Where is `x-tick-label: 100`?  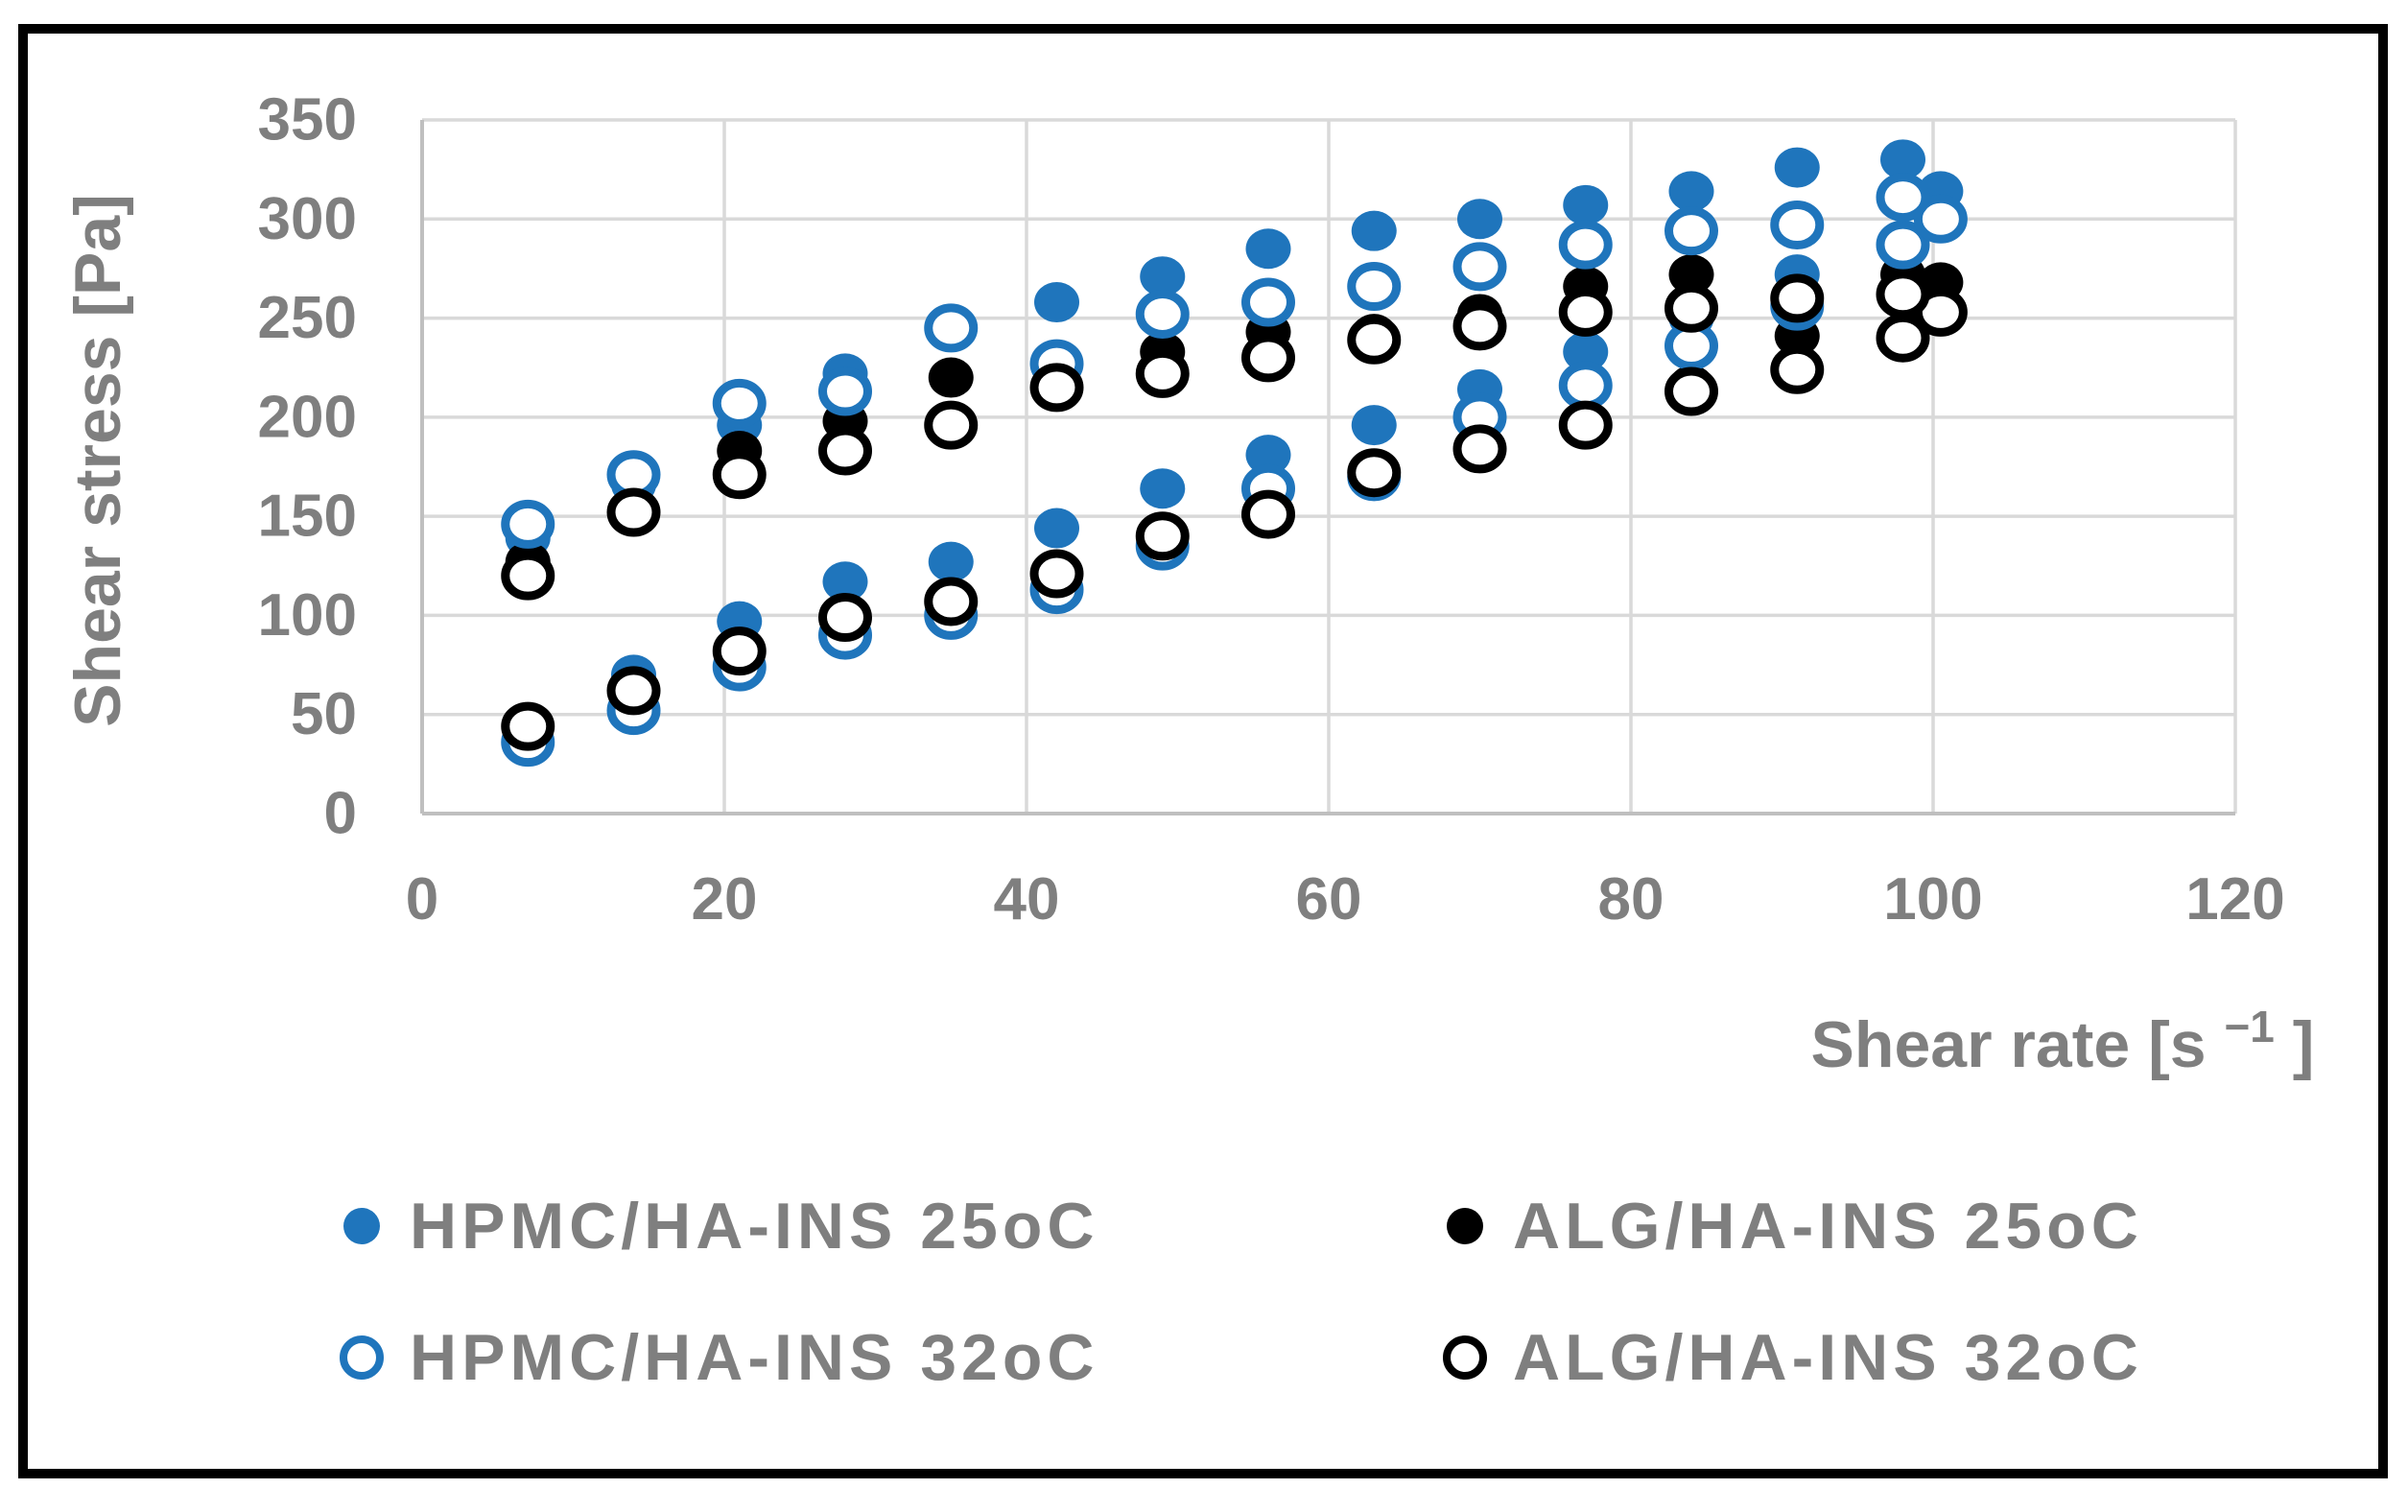 x-tick-label: 100 is located at coordinates (1932, 899).